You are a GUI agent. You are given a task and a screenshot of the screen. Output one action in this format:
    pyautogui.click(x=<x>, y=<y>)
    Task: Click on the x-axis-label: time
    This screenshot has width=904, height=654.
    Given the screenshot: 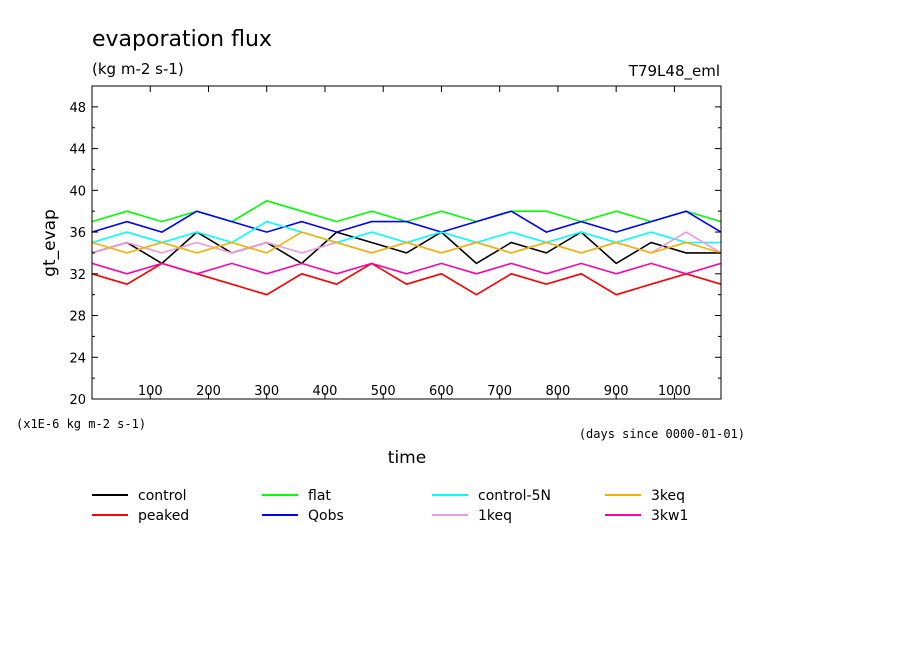 What is the action you would take?
    pyautogui.click(x=407, y=458)
    